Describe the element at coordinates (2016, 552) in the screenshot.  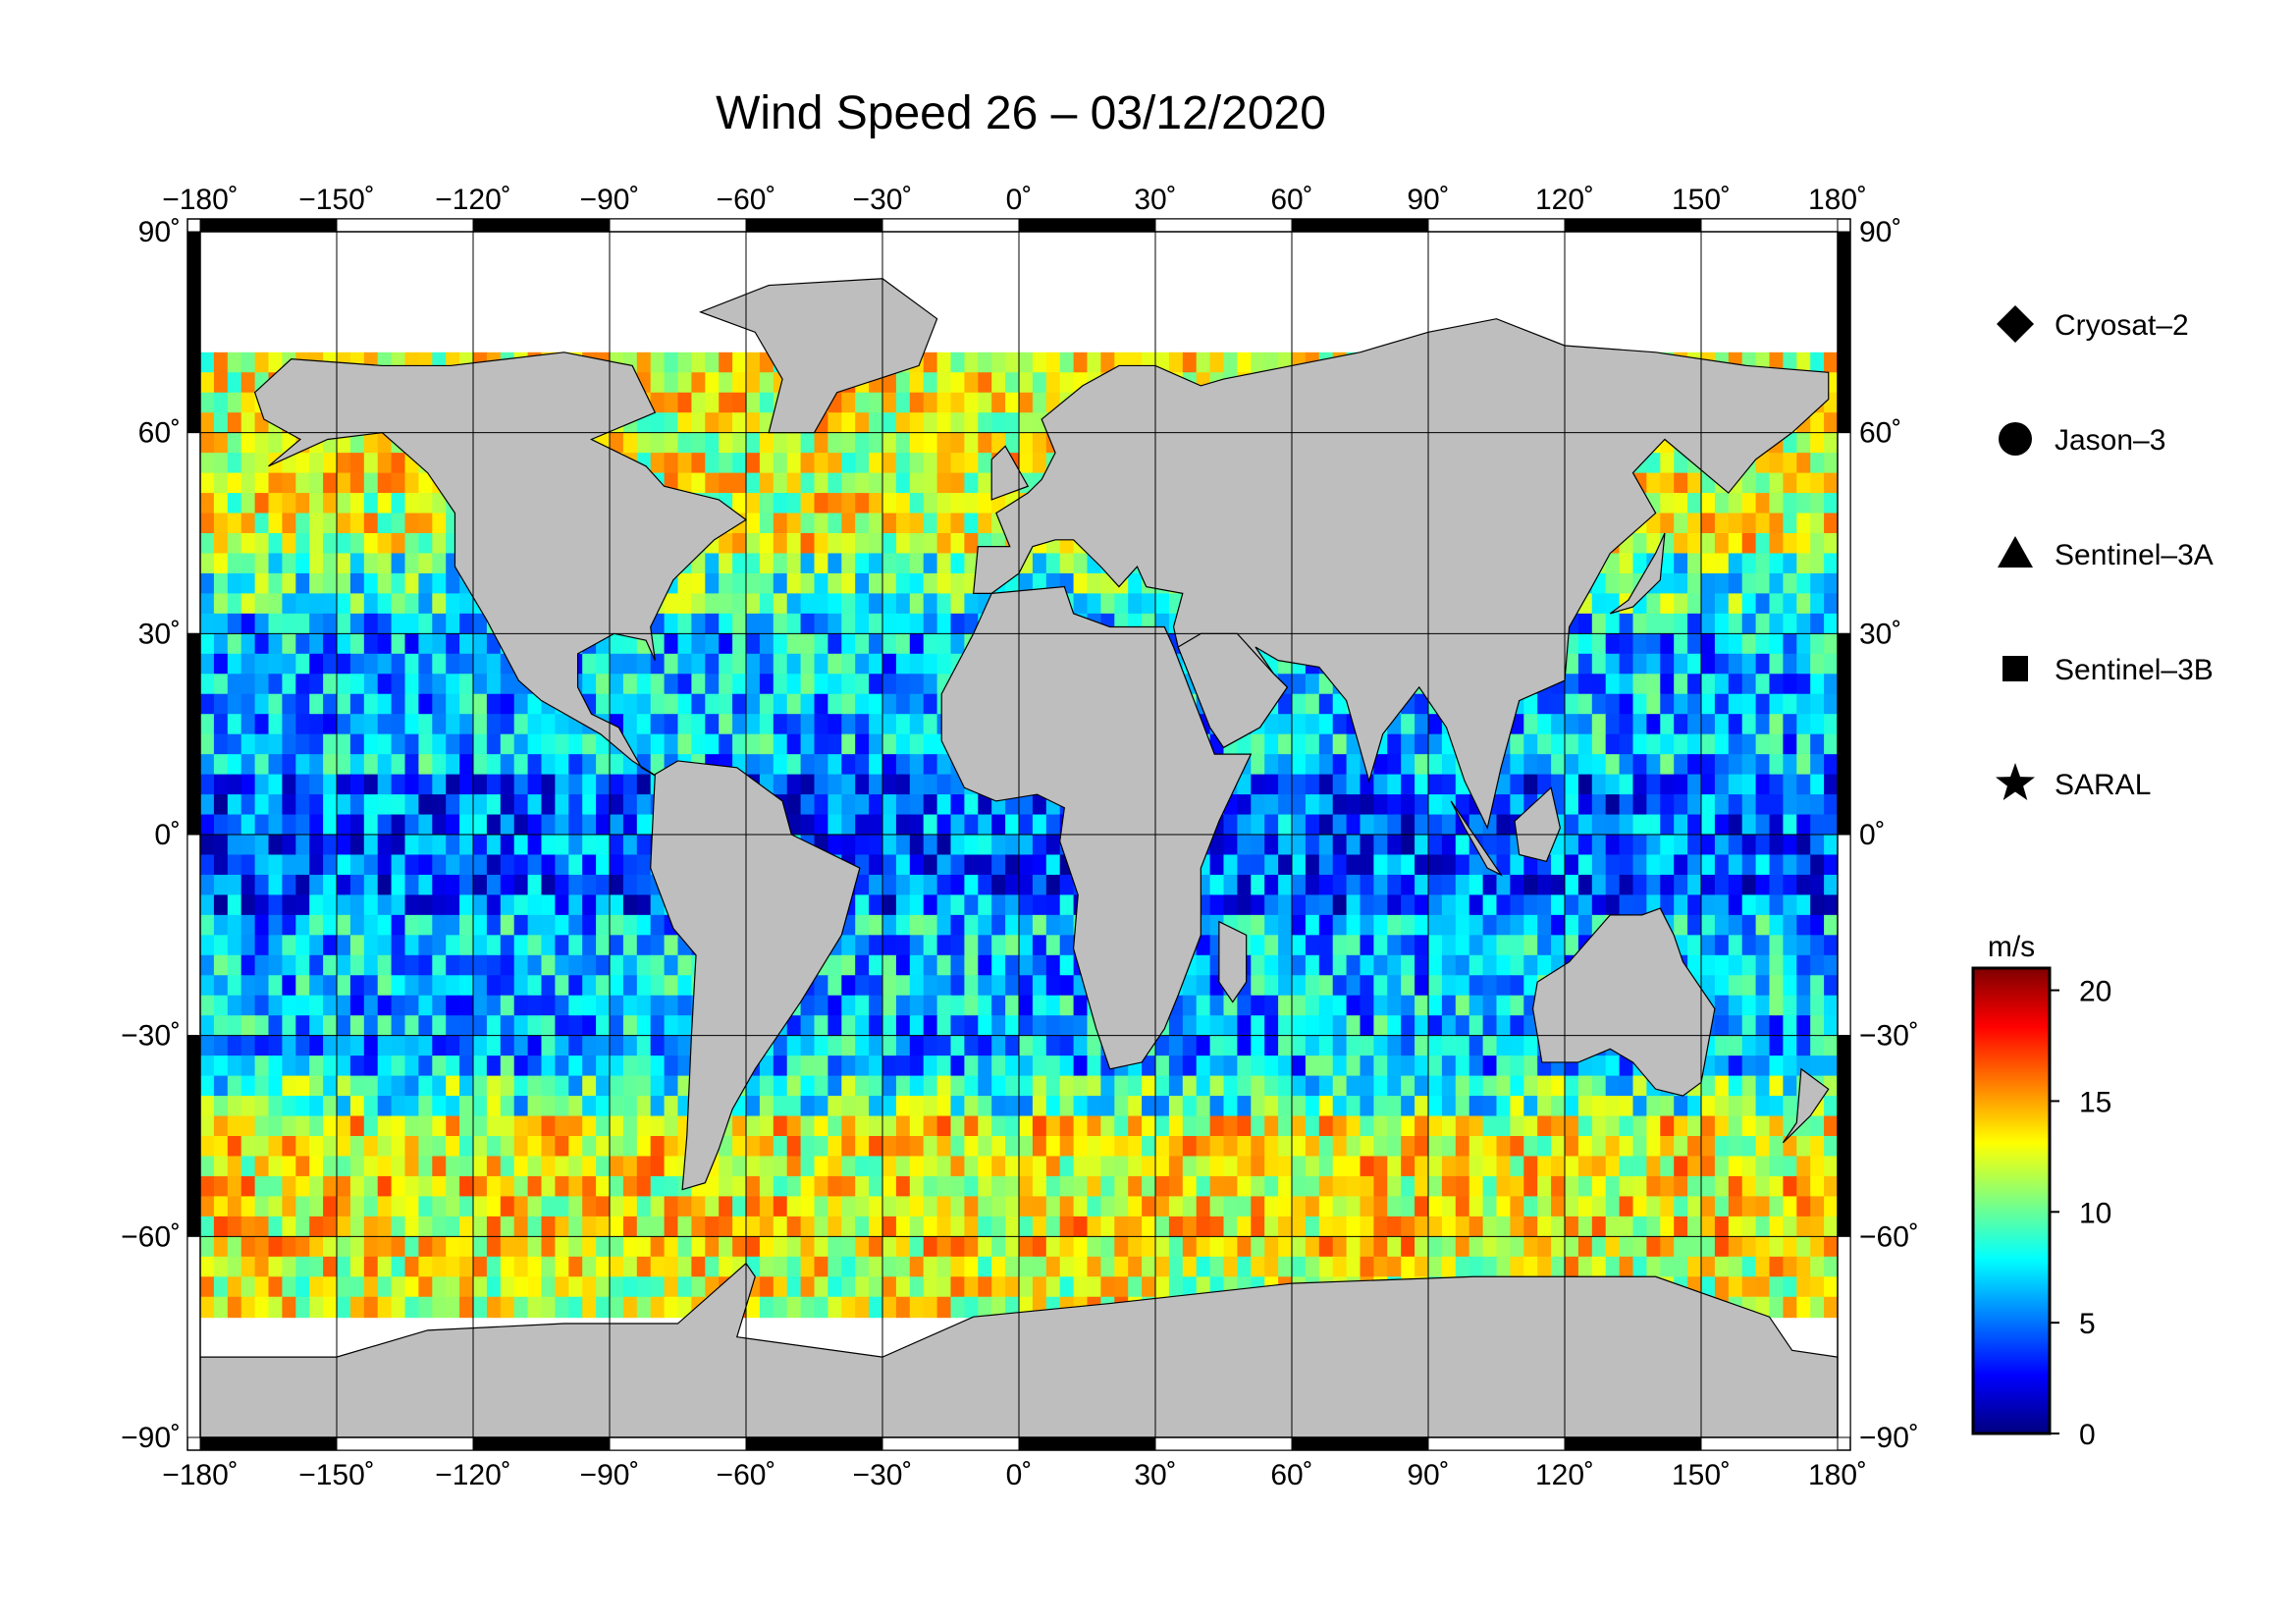
I see `triangle-icon` at that location.